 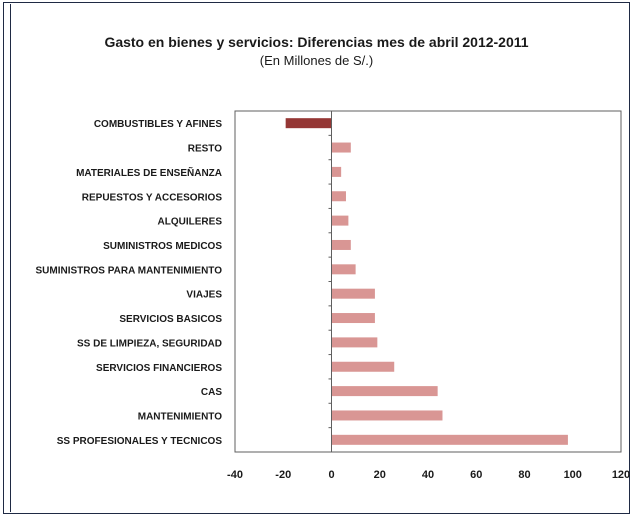 What do you see at coordinates (162, 246) in the screenshot?
I see `category-label: SUMINISTROS MEDICOS` at bounding box center [162, 246].